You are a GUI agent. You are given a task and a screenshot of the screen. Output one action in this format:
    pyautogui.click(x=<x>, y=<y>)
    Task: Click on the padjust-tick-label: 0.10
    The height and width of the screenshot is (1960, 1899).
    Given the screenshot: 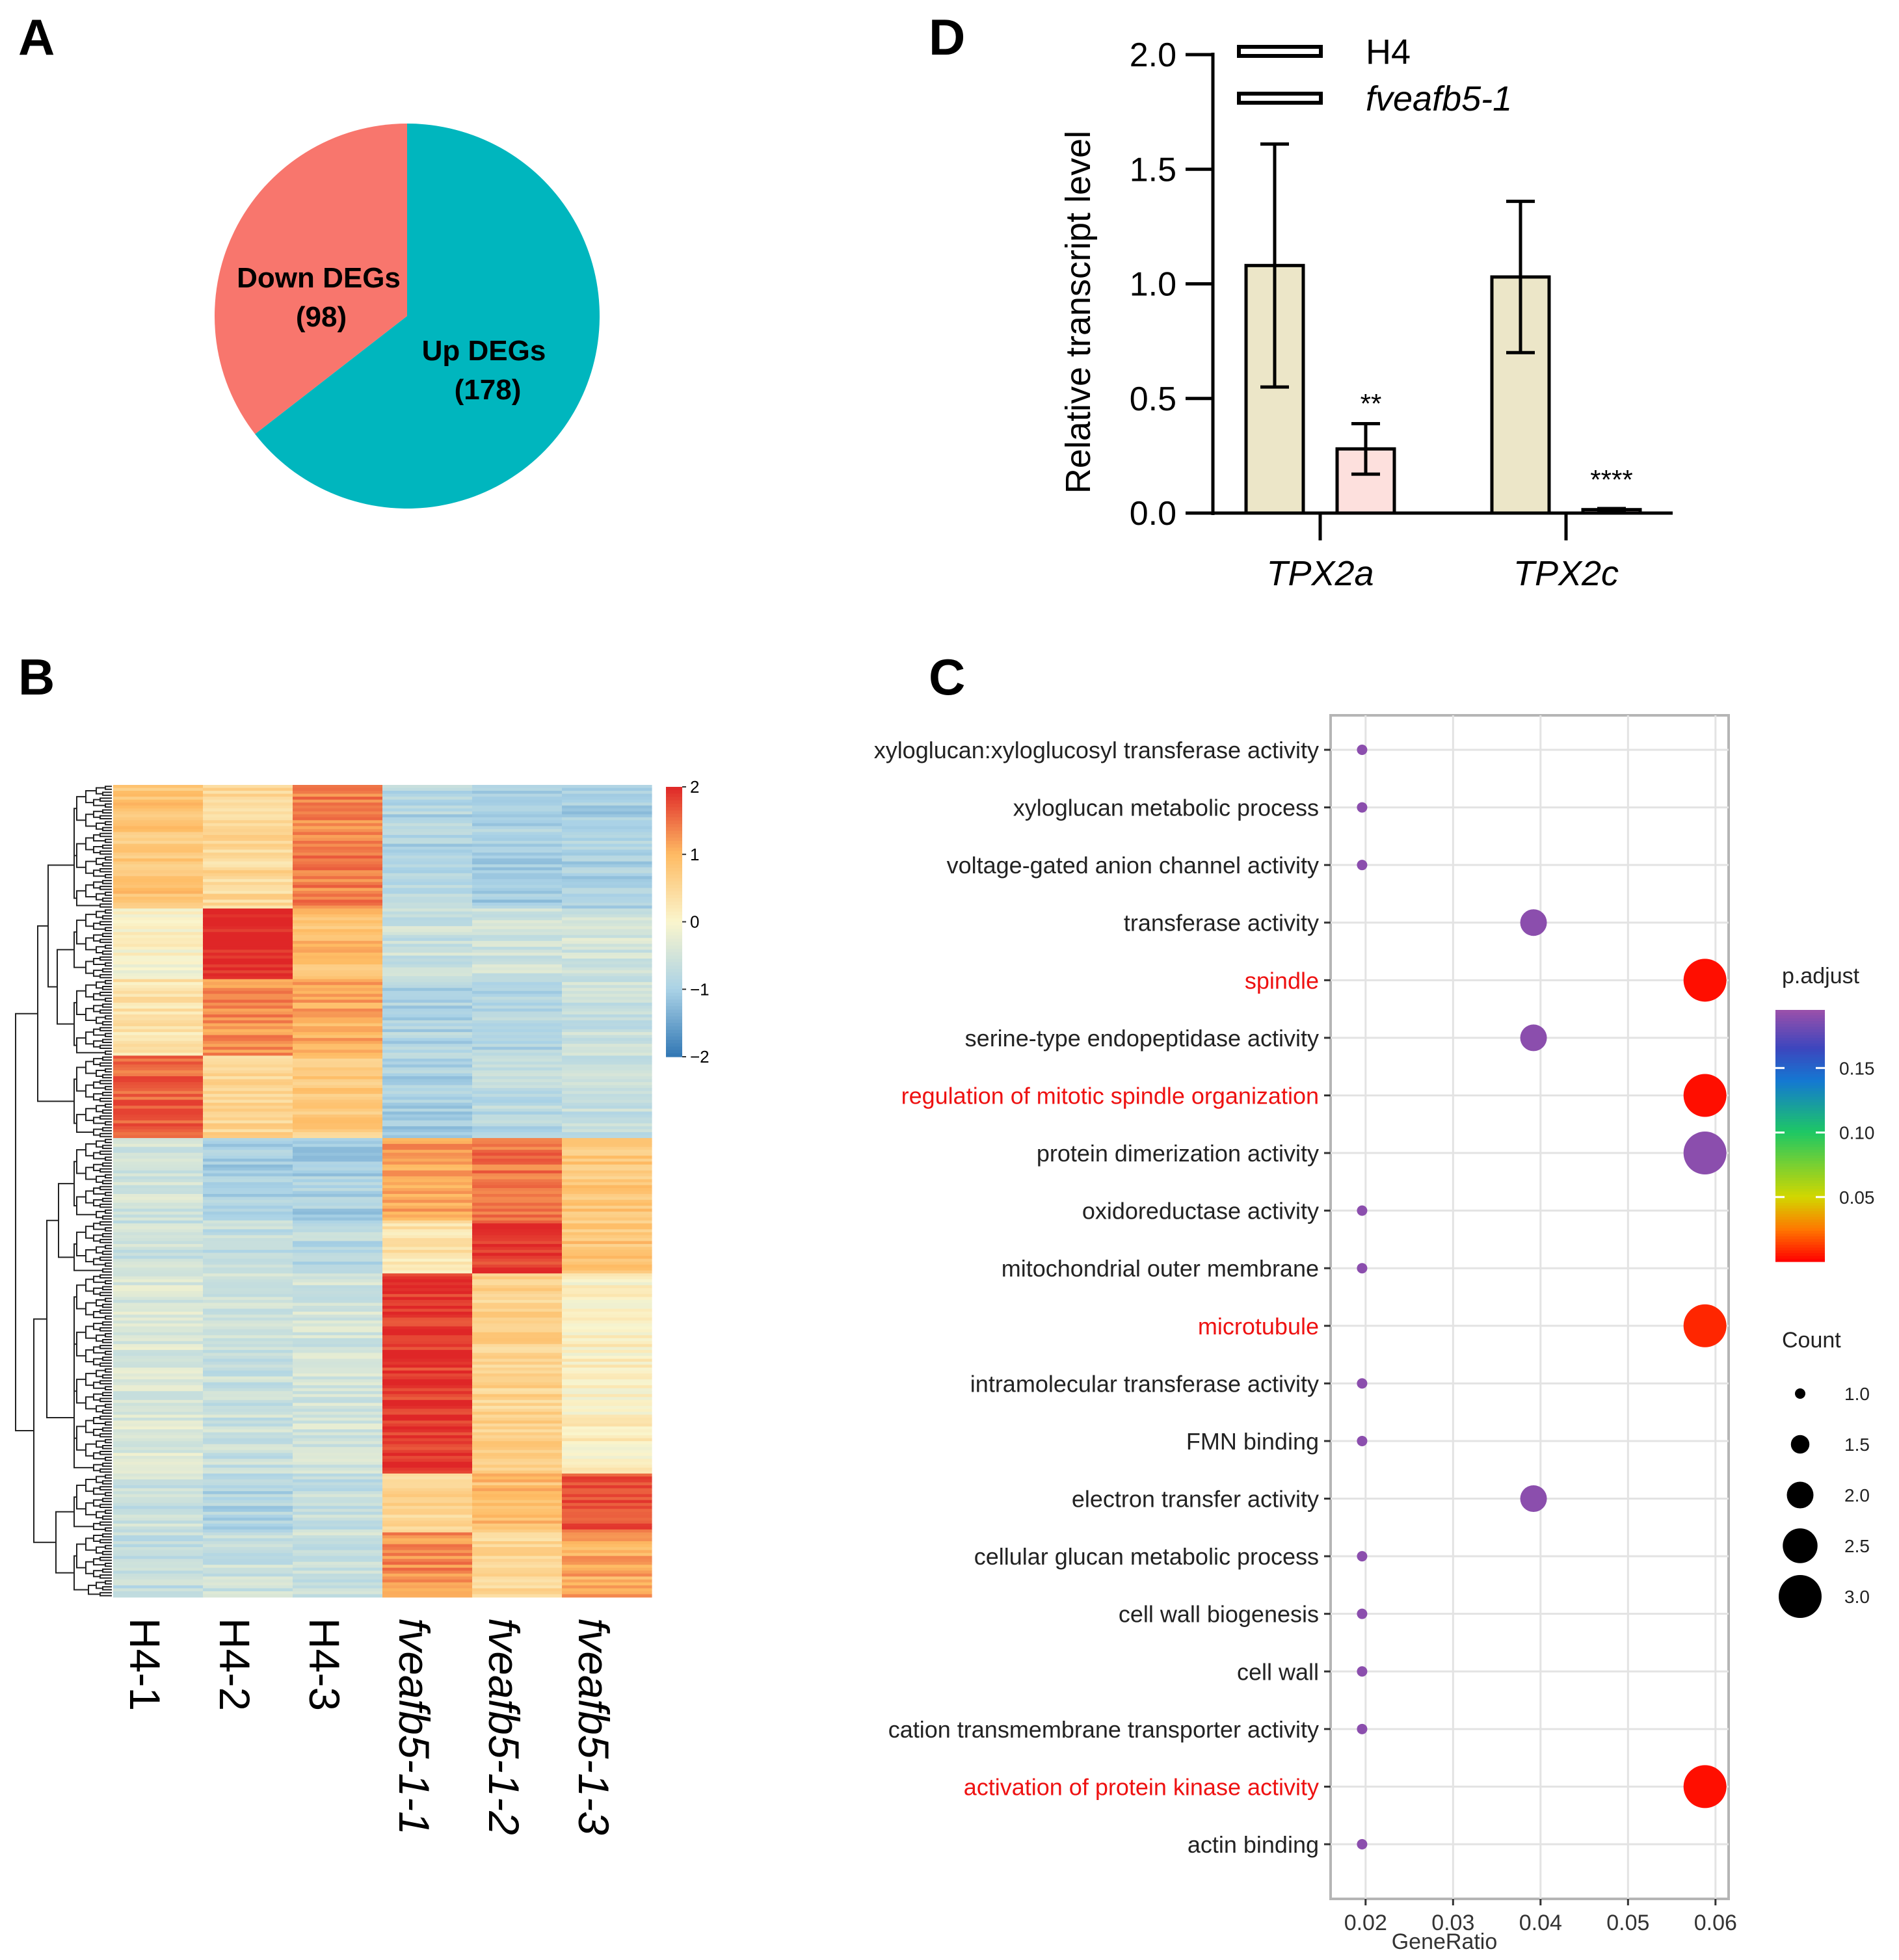 What is the action you would take?
    pyautogui.click(x=1857, y=1133)
    